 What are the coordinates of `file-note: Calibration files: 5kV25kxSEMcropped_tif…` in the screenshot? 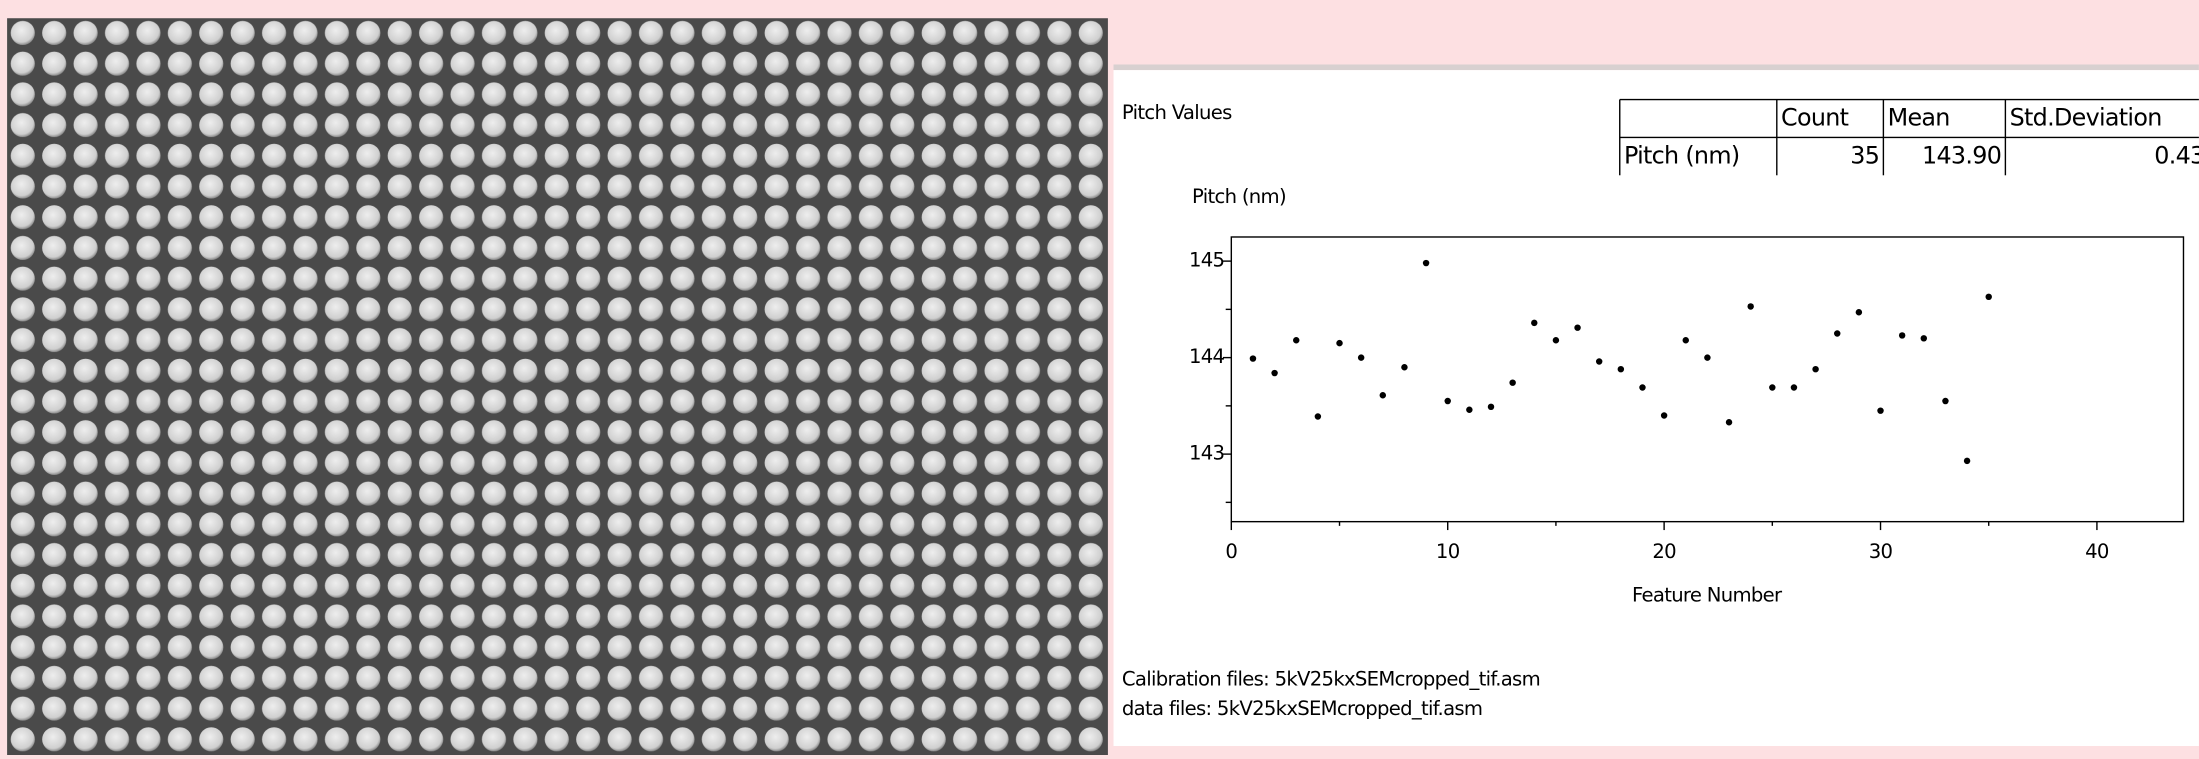 It's located at (1331, 679).